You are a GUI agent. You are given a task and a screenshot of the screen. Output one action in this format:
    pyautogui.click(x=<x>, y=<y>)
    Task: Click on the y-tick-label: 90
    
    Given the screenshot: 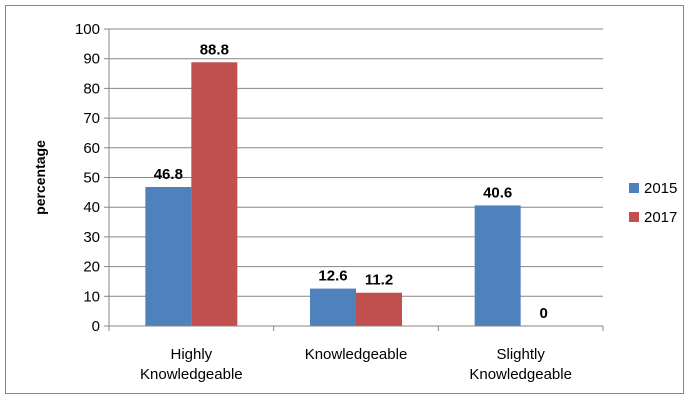 What is the action you would take?
    pyautogui.click(x=91, y=59)
    